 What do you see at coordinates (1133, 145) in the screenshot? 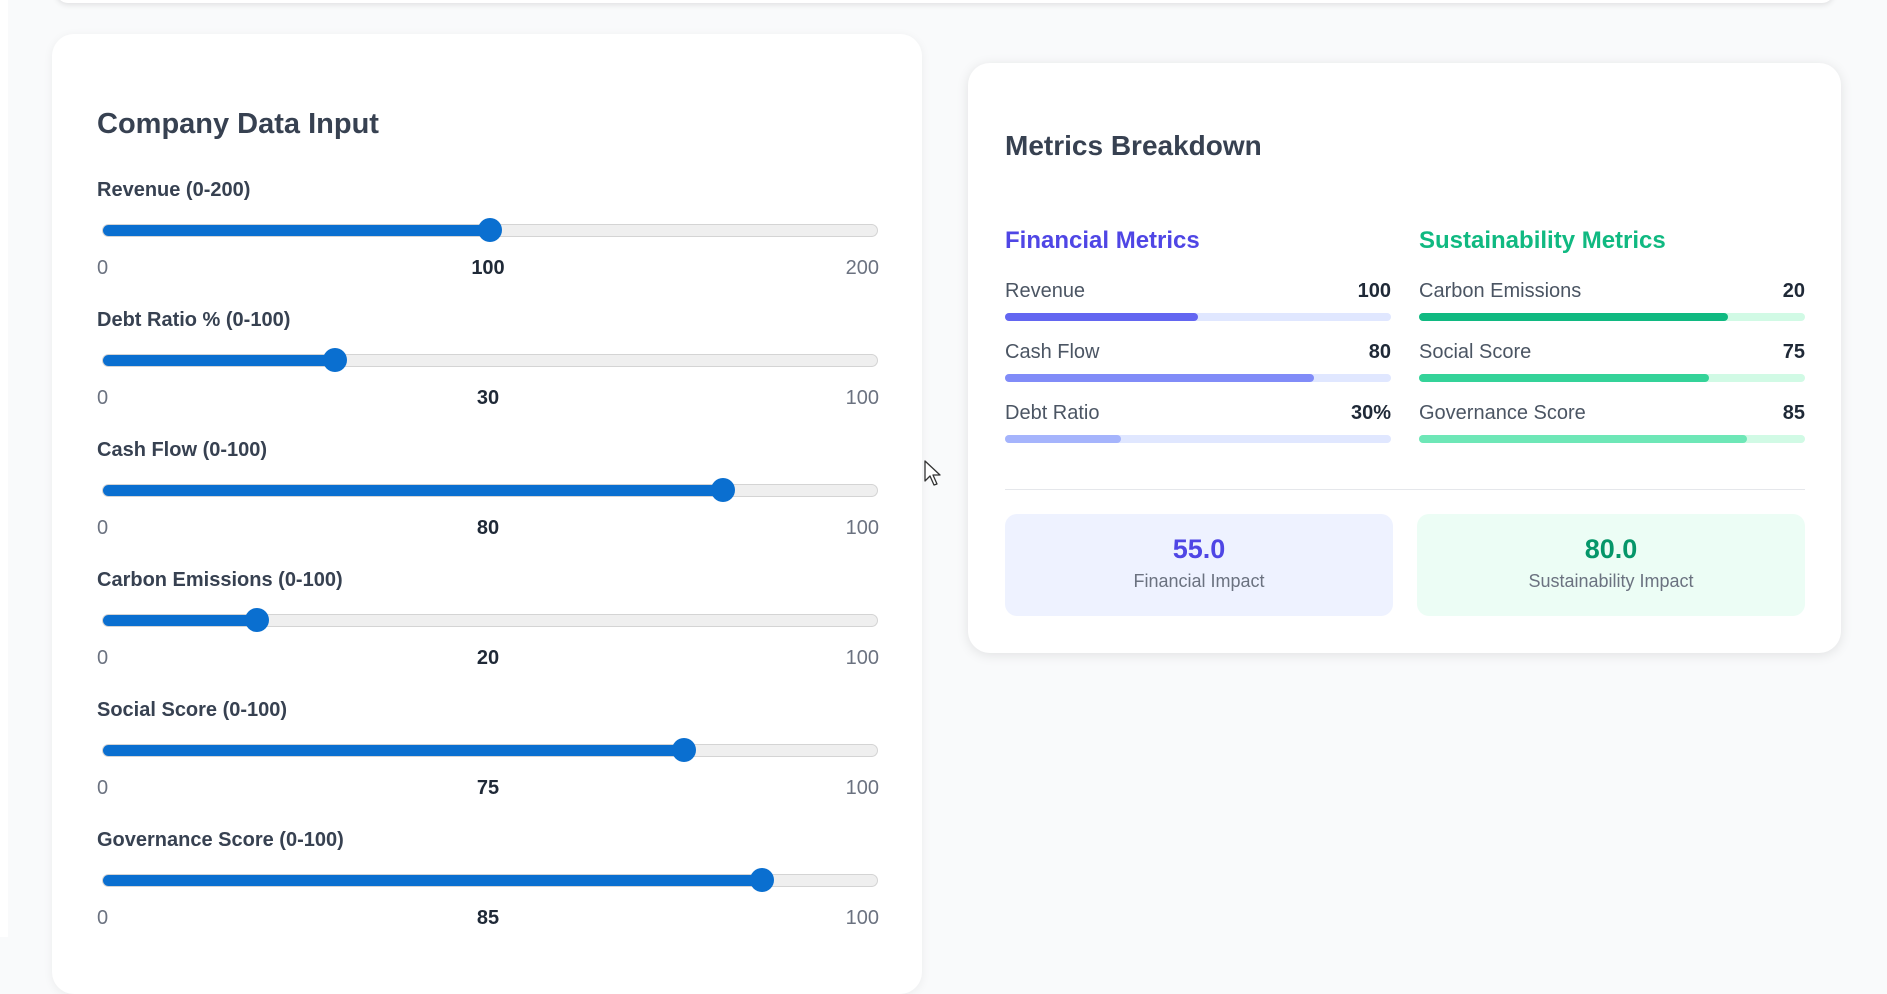
I see `metrics-panel-title: Metrics Breakdown` at bounding box center [1133, 145].